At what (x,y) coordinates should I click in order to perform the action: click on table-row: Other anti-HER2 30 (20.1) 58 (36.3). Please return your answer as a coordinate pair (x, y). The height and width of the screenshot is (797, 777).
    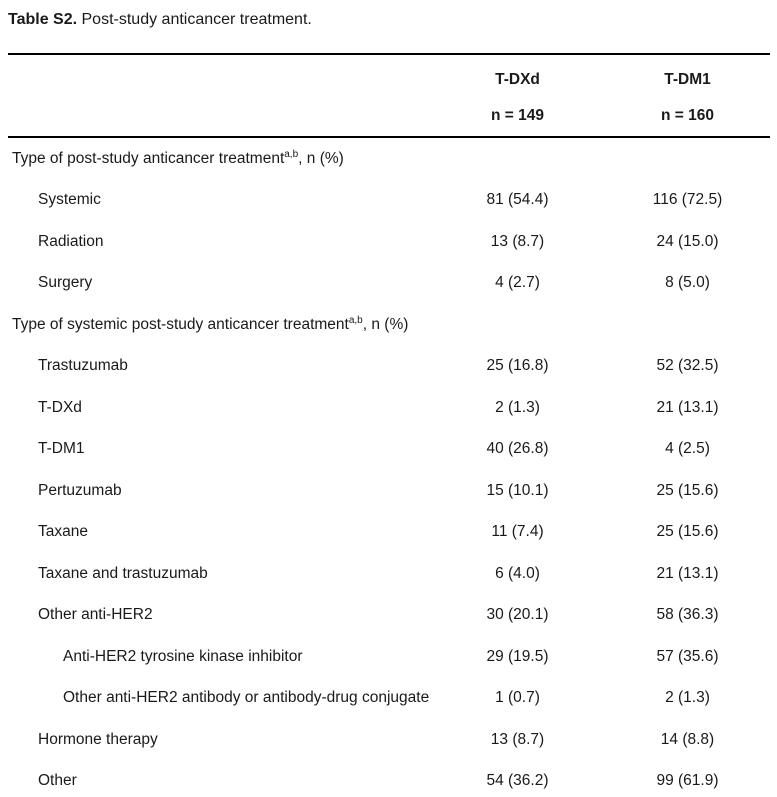
    Looking at the image, I should click on (389, 616).